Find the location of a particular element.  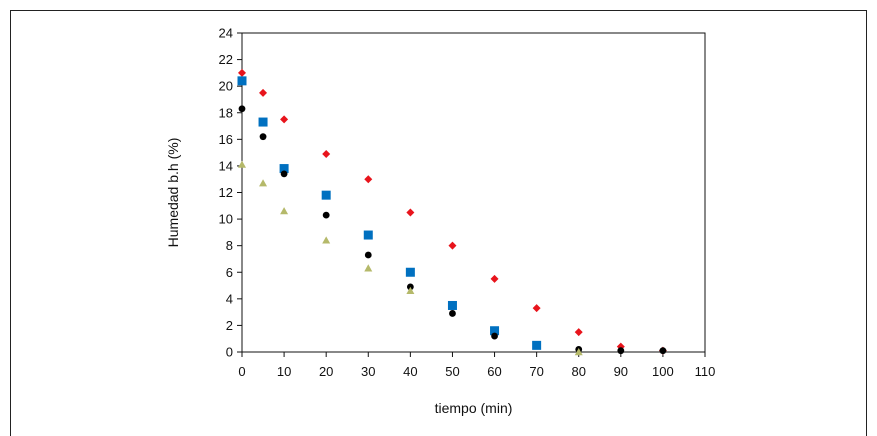

x-tick-label: 90 is located at coordinates (621, 371).